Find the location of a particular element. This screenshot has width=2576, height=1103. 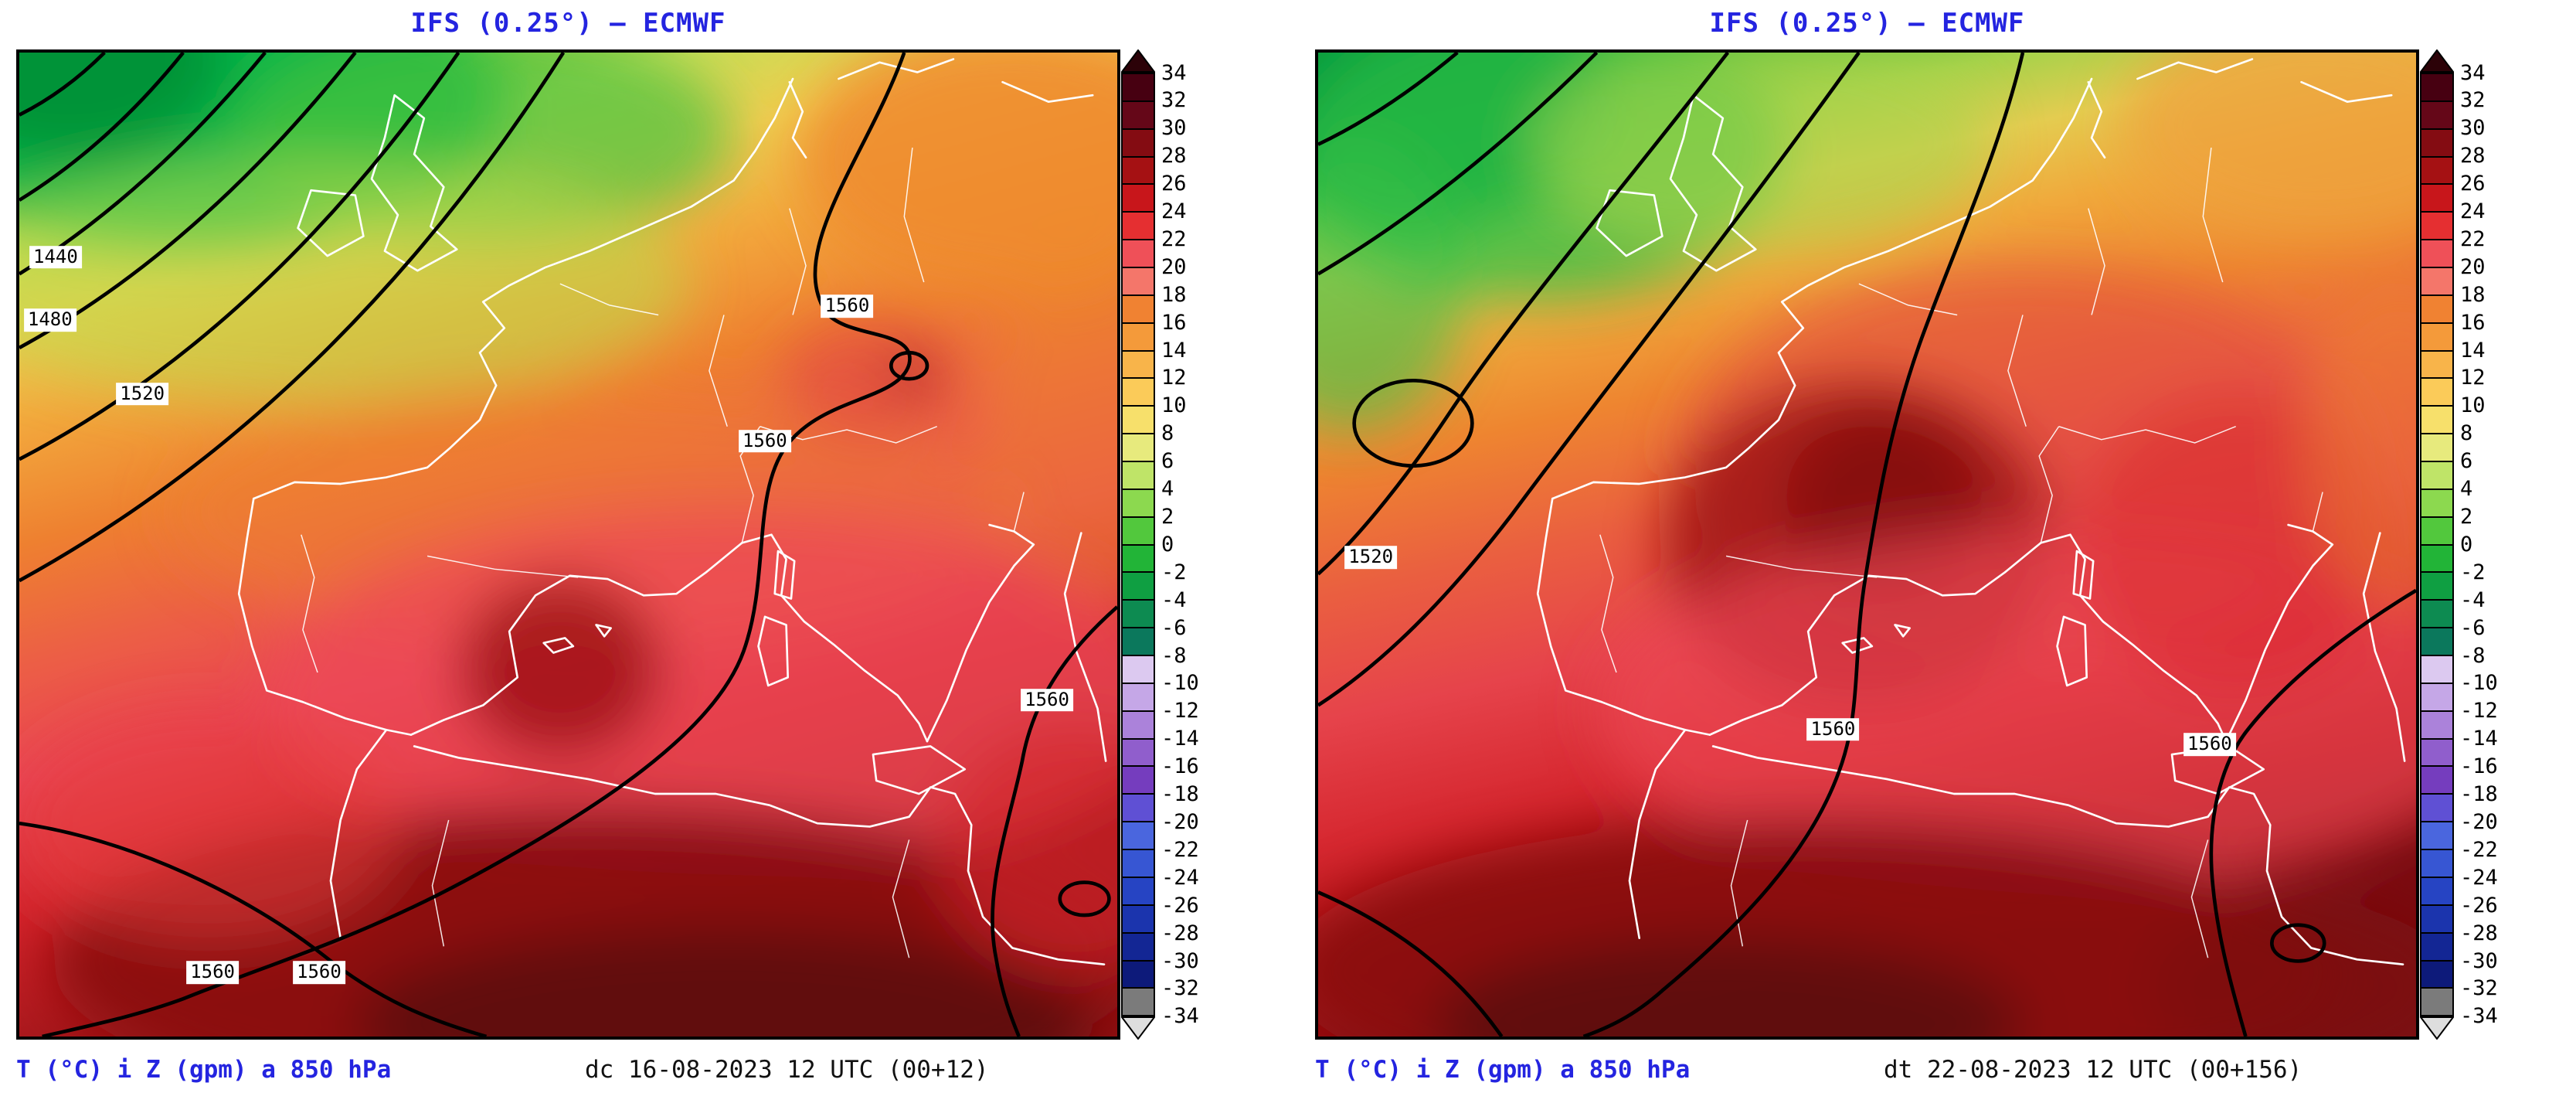

contour-label-1440: 1440 is located at coordinates (55, 257).